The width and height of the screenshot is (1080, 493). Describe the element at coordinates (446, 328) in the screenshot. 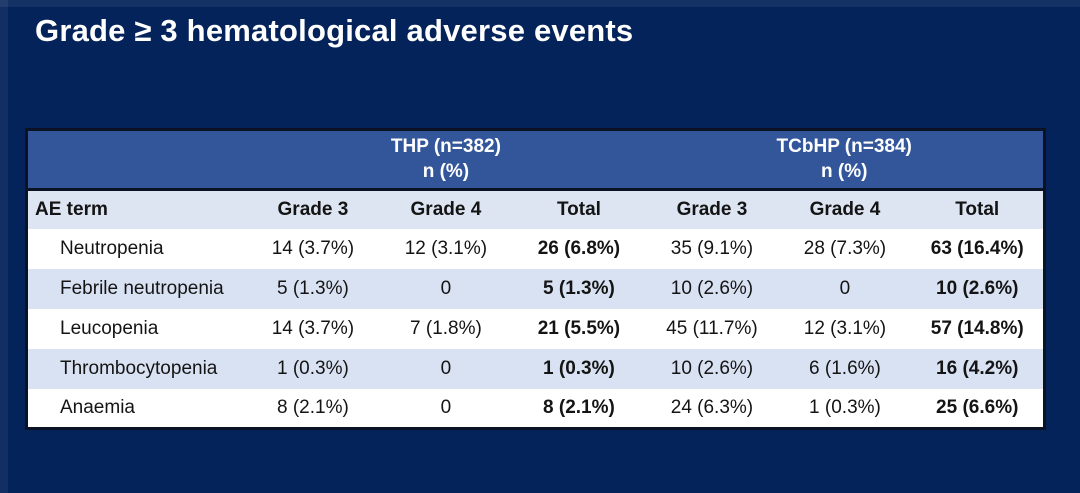

I see `value-cell: 7 (1.8%)` at that location.